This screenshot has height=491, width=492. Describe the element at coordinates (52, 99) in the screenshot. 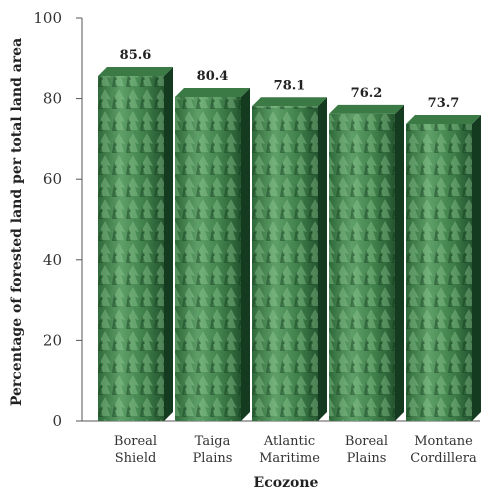

I see `y-tick-label: 80` at that location.